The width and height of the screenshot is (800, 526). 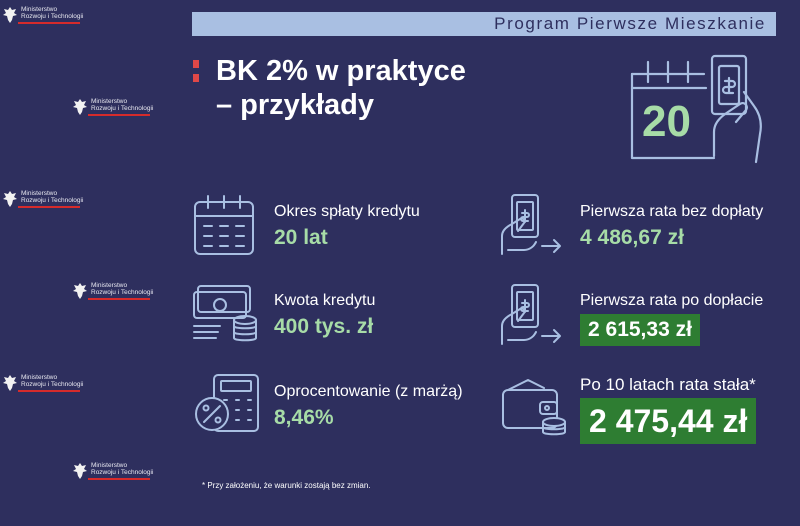 What do you see at coordinates (324, 326) in the screenshot?
I see `loan-amount-value: 400 tys. zł` at bounding box center [324, 326].